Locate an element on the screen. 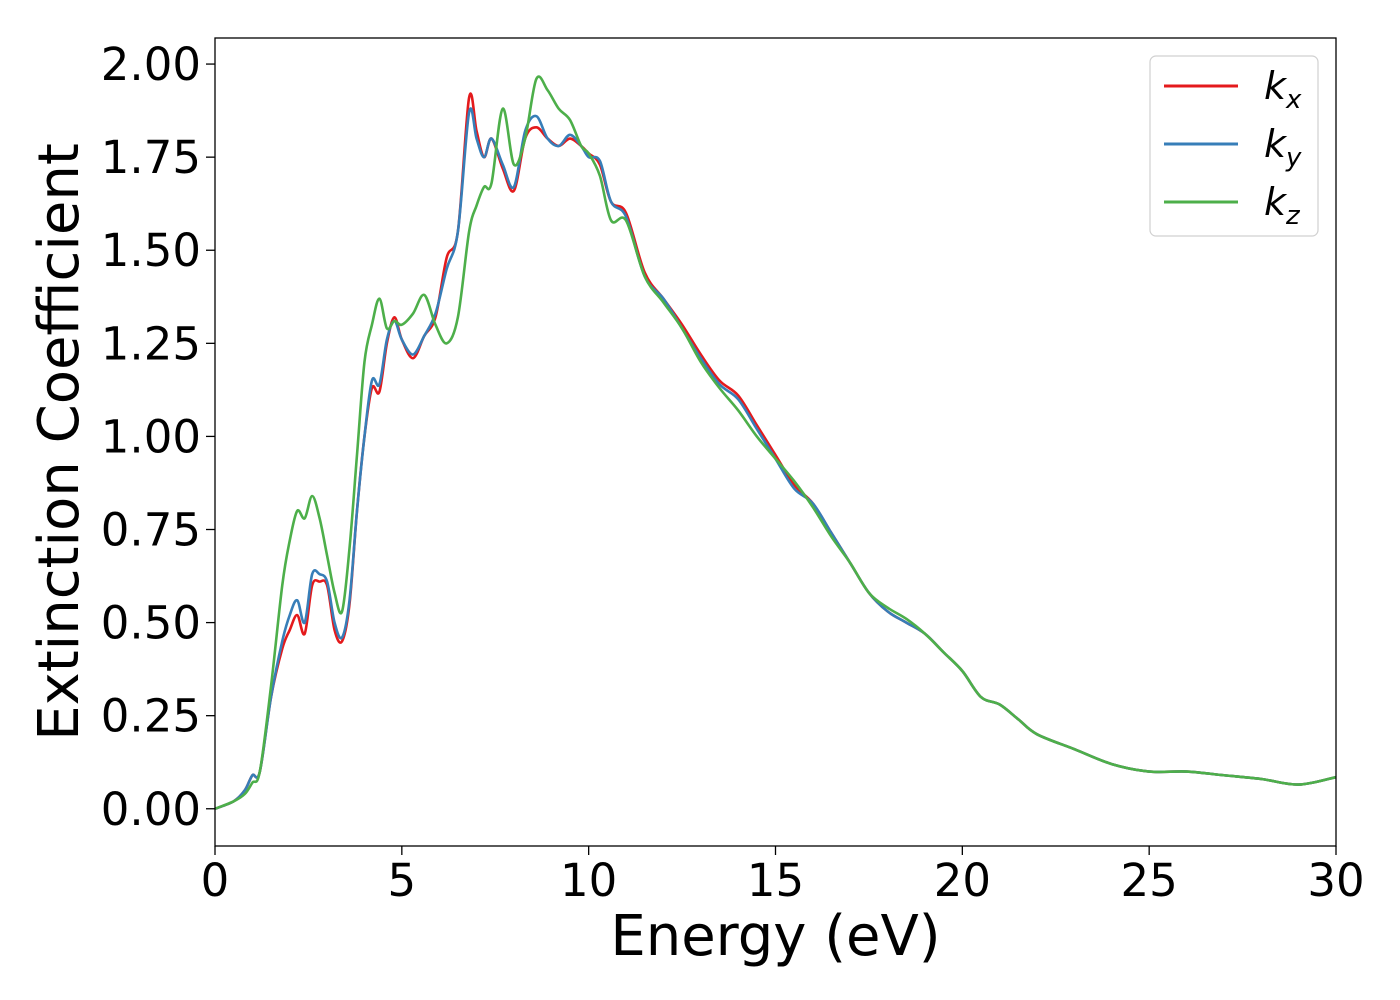 The width and height of the screenshot is (1400, 1000). y-tick-label: 0.00 is located at coordinates (151, 809).